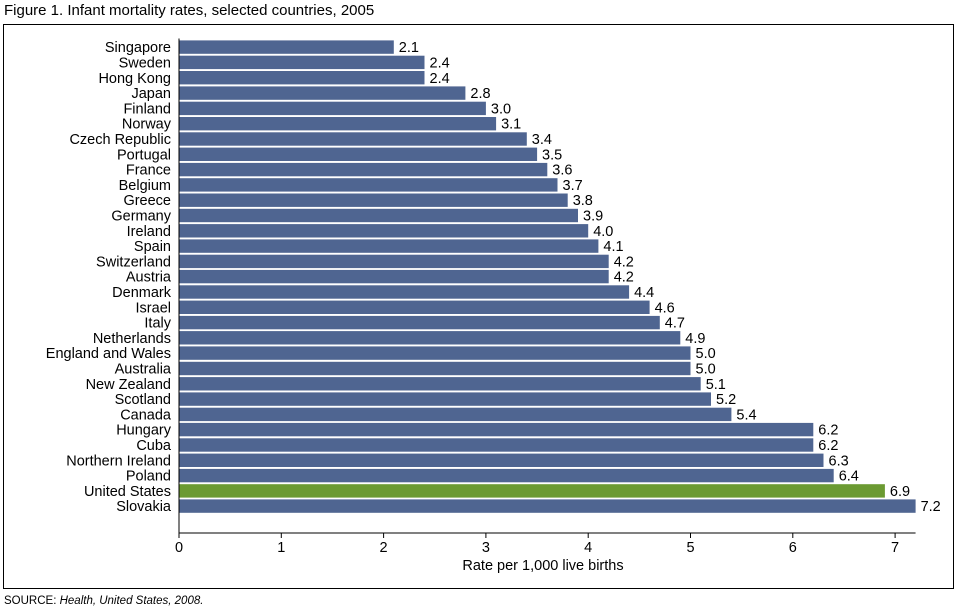  What do you see at coordinates (828, 431) in the screenshot?
I see `data-label-hungary: 6.2` at bounding box center [828, 431].